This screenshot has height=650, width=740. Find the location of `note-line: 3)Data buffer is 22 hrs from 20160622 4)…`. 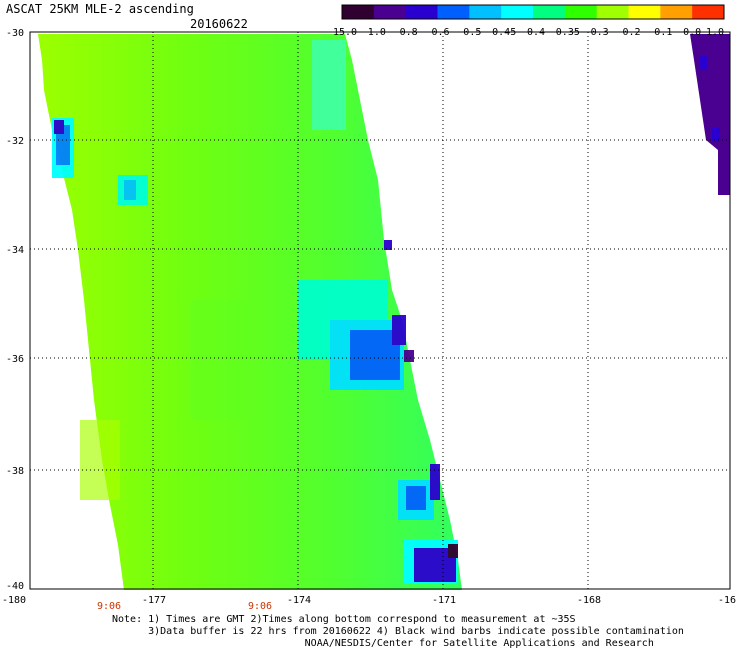

note-line: 3)Data buffer is 22 hrs from 20160622 4)… is located at coordinates (398, 631).